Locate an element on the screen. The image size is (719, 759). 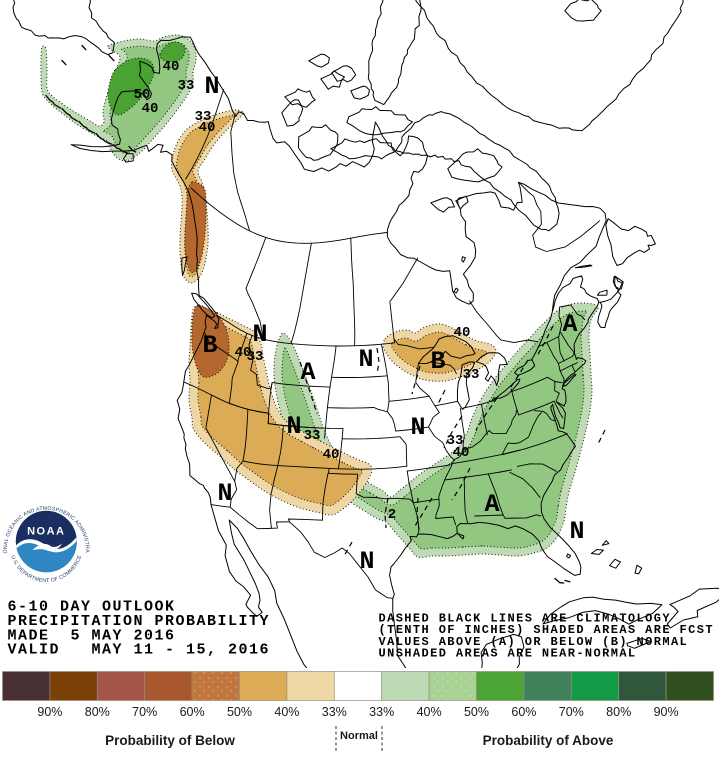
svg-text: UNSHADED AREAS ARE NEAR-NORMAL is located at coordinates (508, 654).